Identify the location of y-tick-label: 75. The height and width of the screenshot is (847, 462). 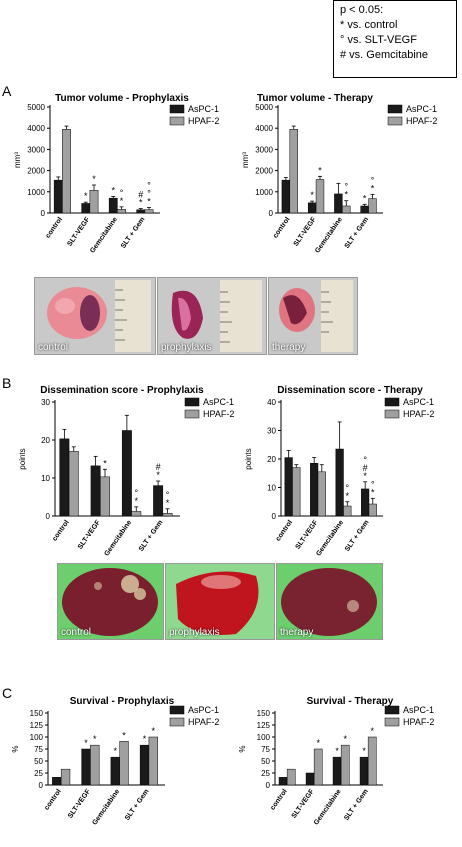
(38, 749).